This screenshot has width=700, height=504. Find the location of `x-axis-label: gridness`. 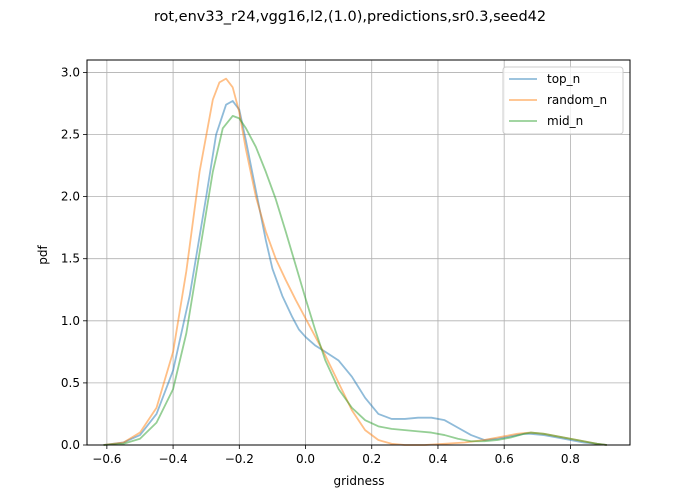

x-axis-label: gridness is located at coordinates (359, 481).